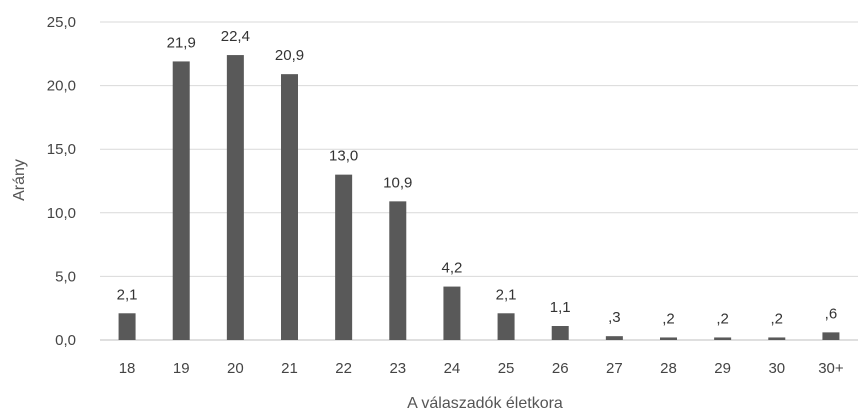 The image size is (860, 415). I want to click on data-label: 1,1, so click(560, 307).